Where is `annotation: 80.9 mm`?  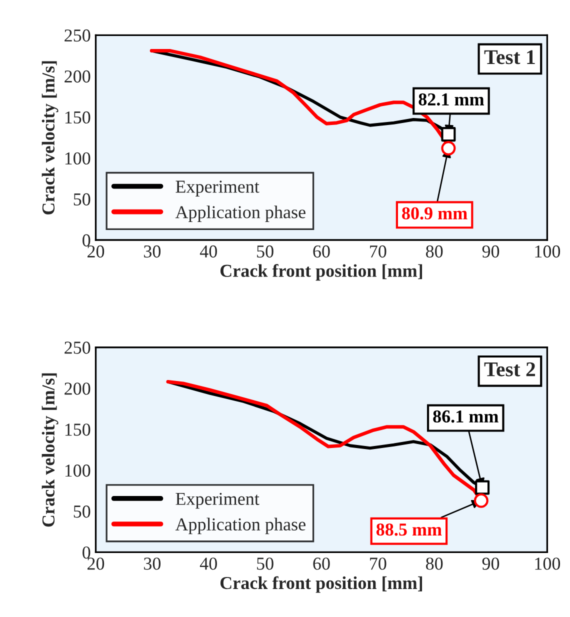 annotation: 80.9 mm is located at coordinates (435, 213).